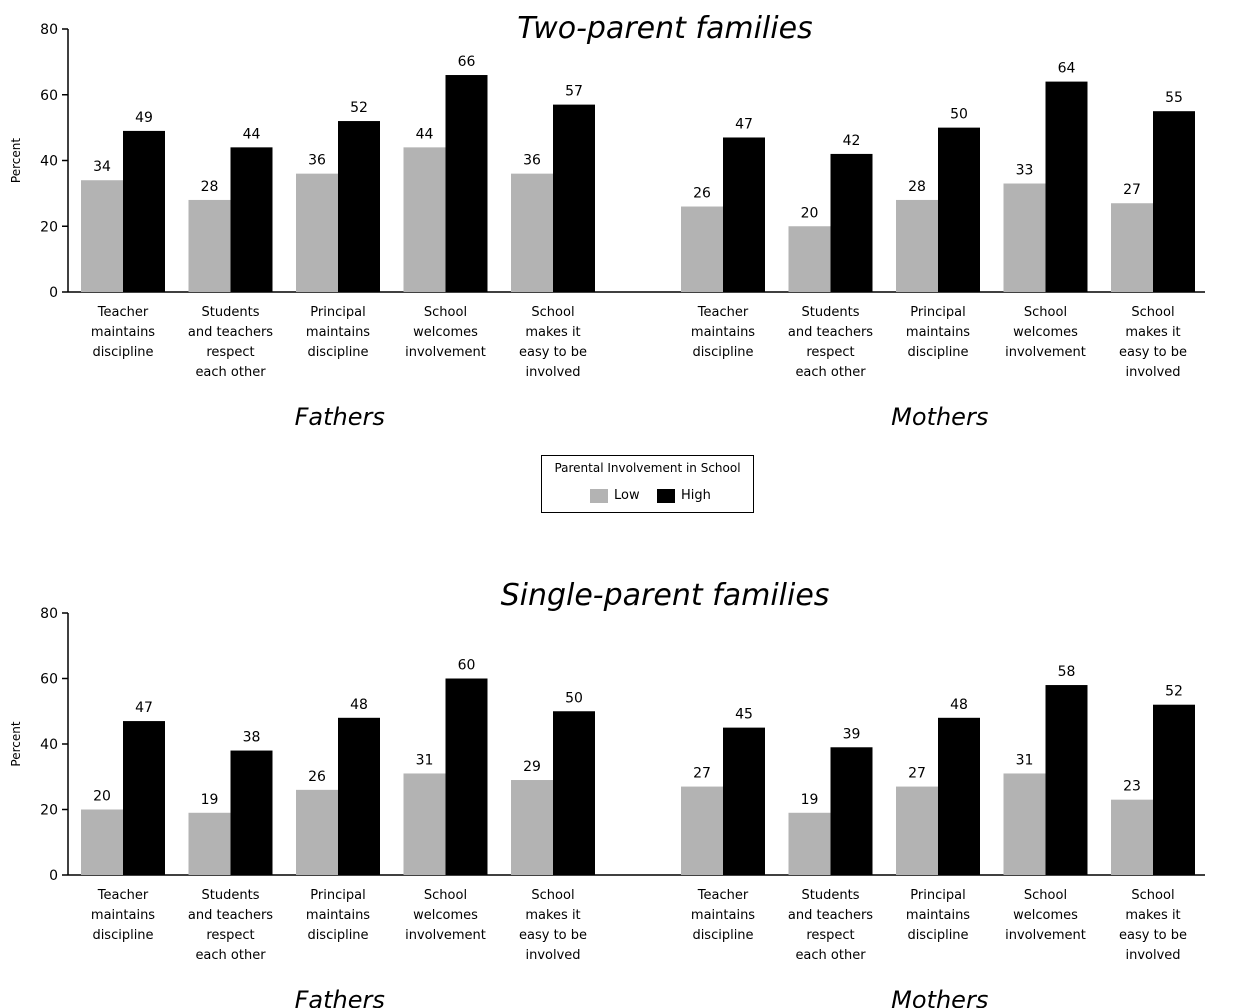  I want to click on category-label: involved, so click(1152, 372).